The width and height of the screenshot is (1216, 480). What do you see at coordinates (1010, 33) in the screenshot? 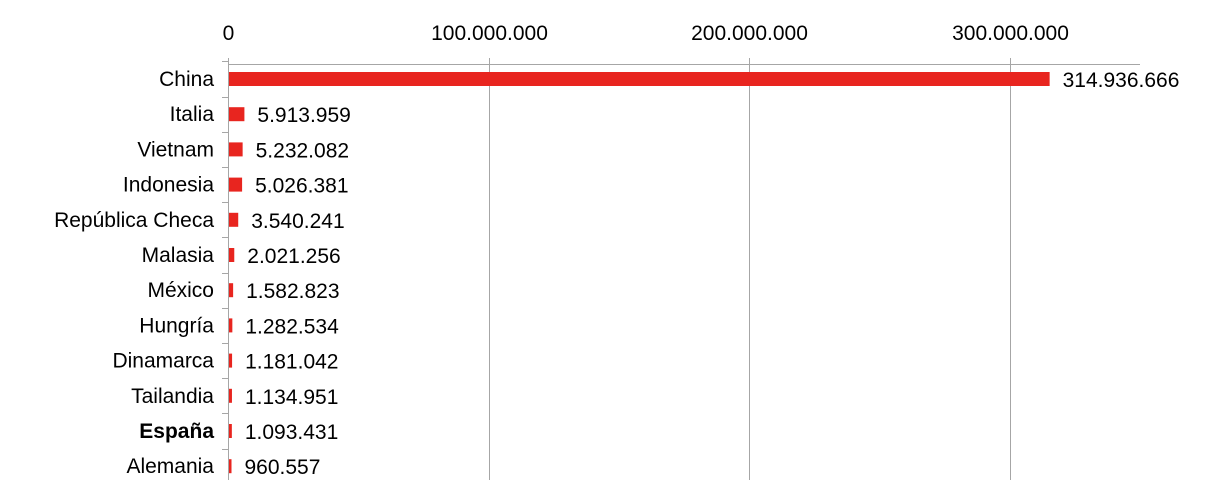
I see `x-tick-label: 300.000.000` at bounding box center [1010, 33].